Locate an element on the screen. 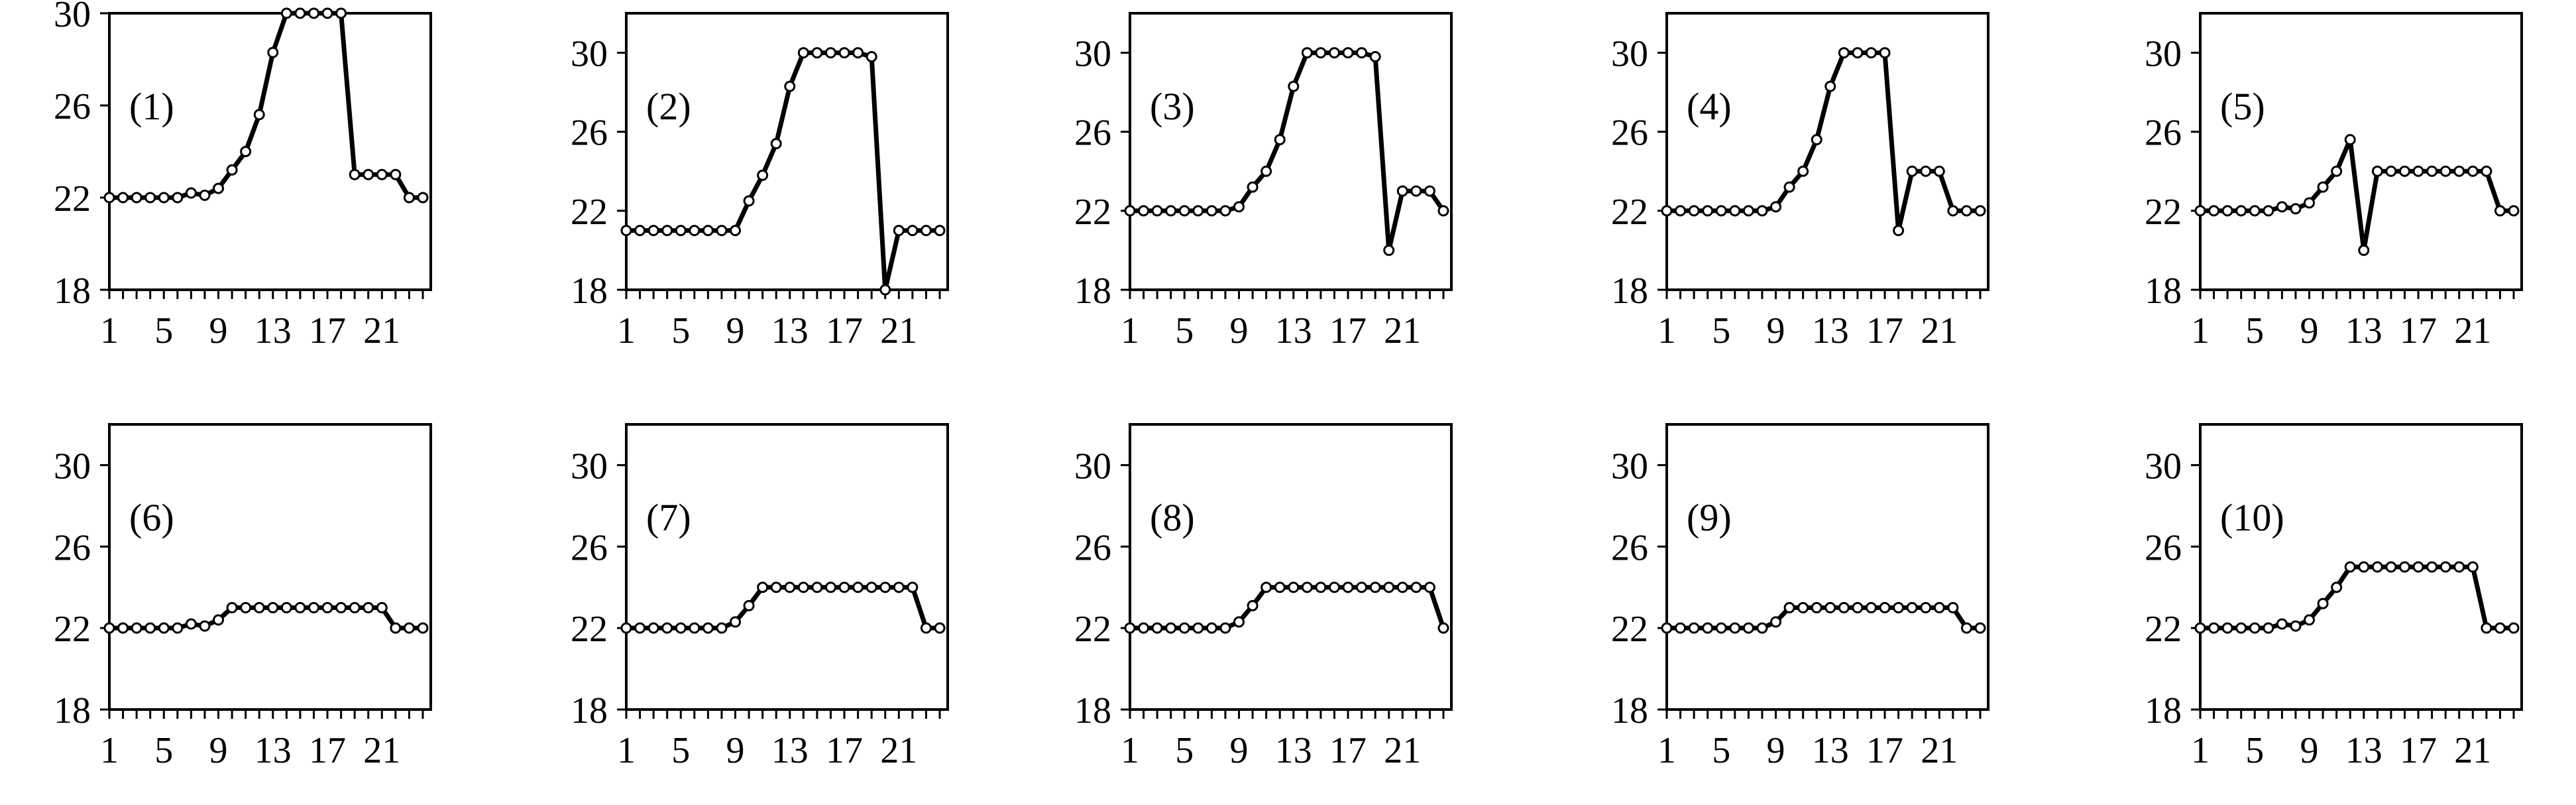  panel-label: (10) is located at coordinates (2252, 517).